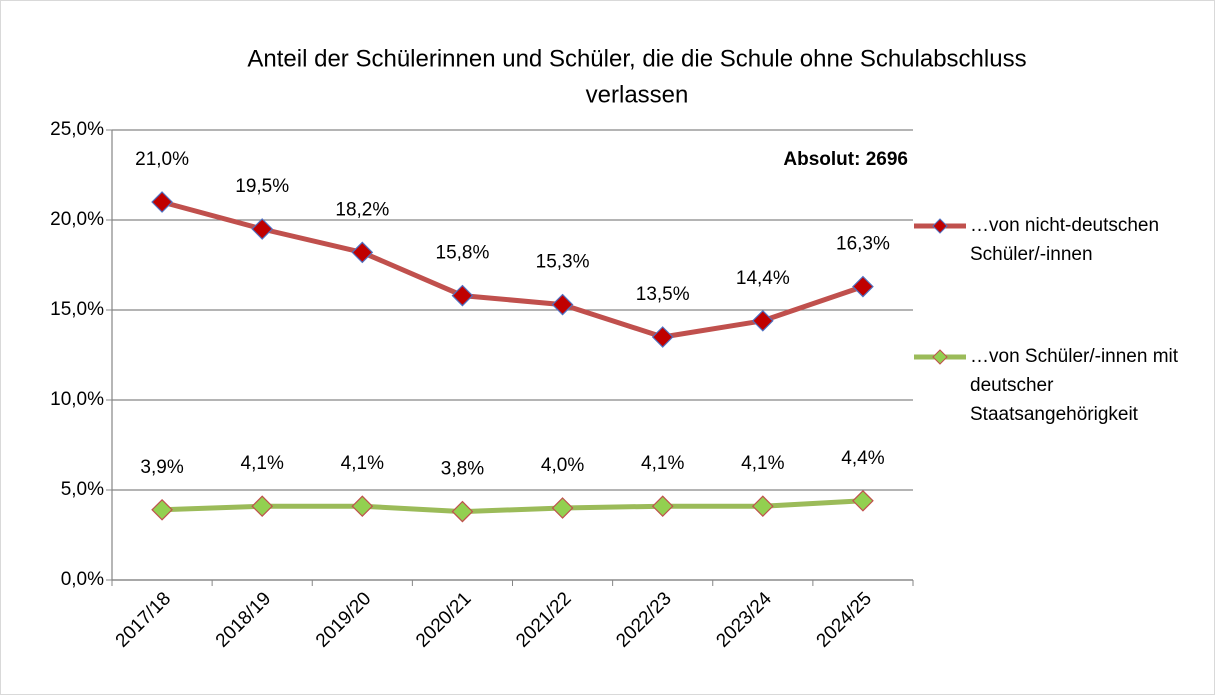 The width and height of the screenshot is (1215, 695). Describe the element at coordinates (77, 129) in the screenshot. I see `y-tick-label: 25,0%` at that location.